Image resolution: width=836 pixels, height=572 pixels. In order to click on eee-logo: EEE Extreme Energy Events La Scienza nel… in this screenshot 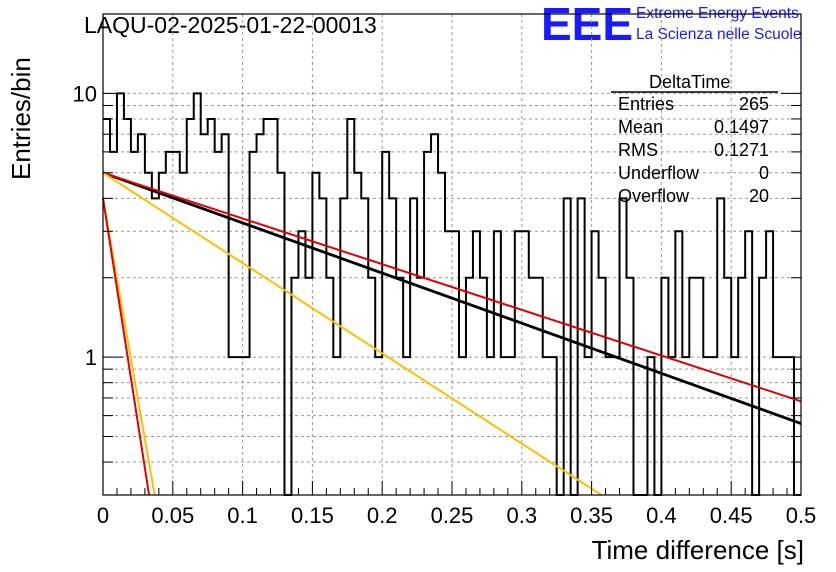, I will do `click(671, 25)`.